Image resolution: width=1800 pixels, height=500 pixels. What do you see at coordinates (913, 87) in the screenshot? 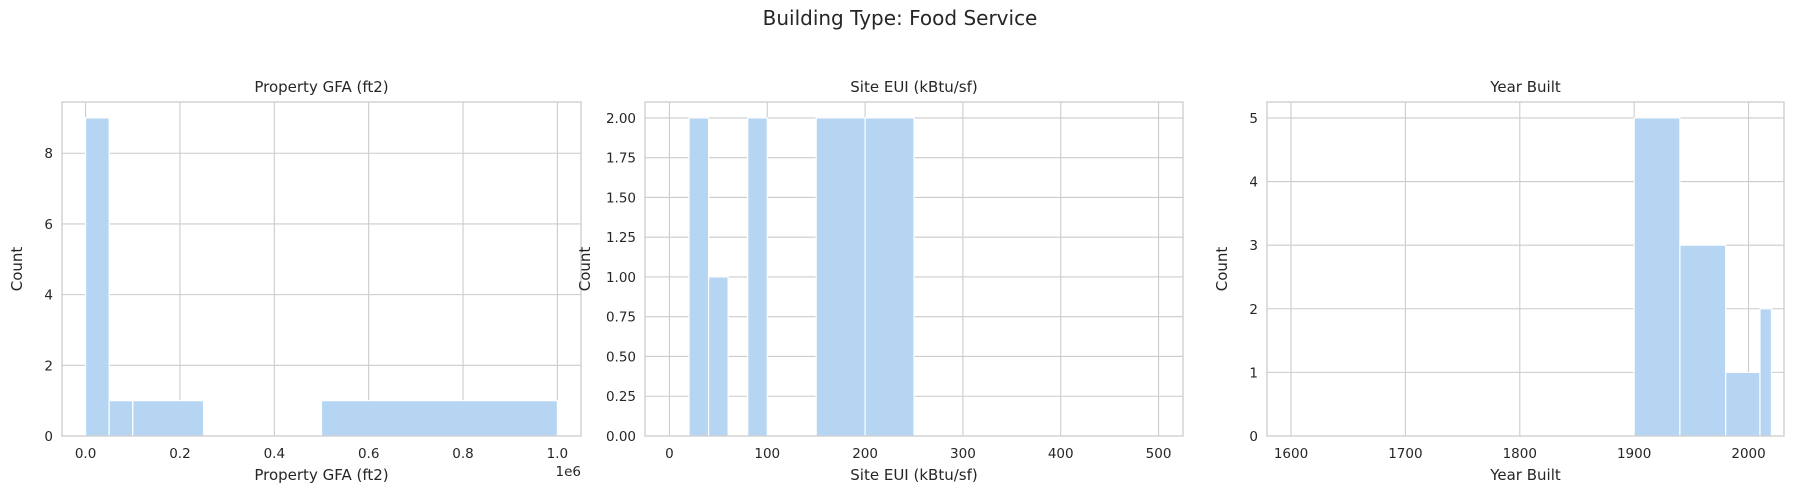
I see `subplot-title: Site EUI (kBtu/sf)` at bounding box center [913, 87].